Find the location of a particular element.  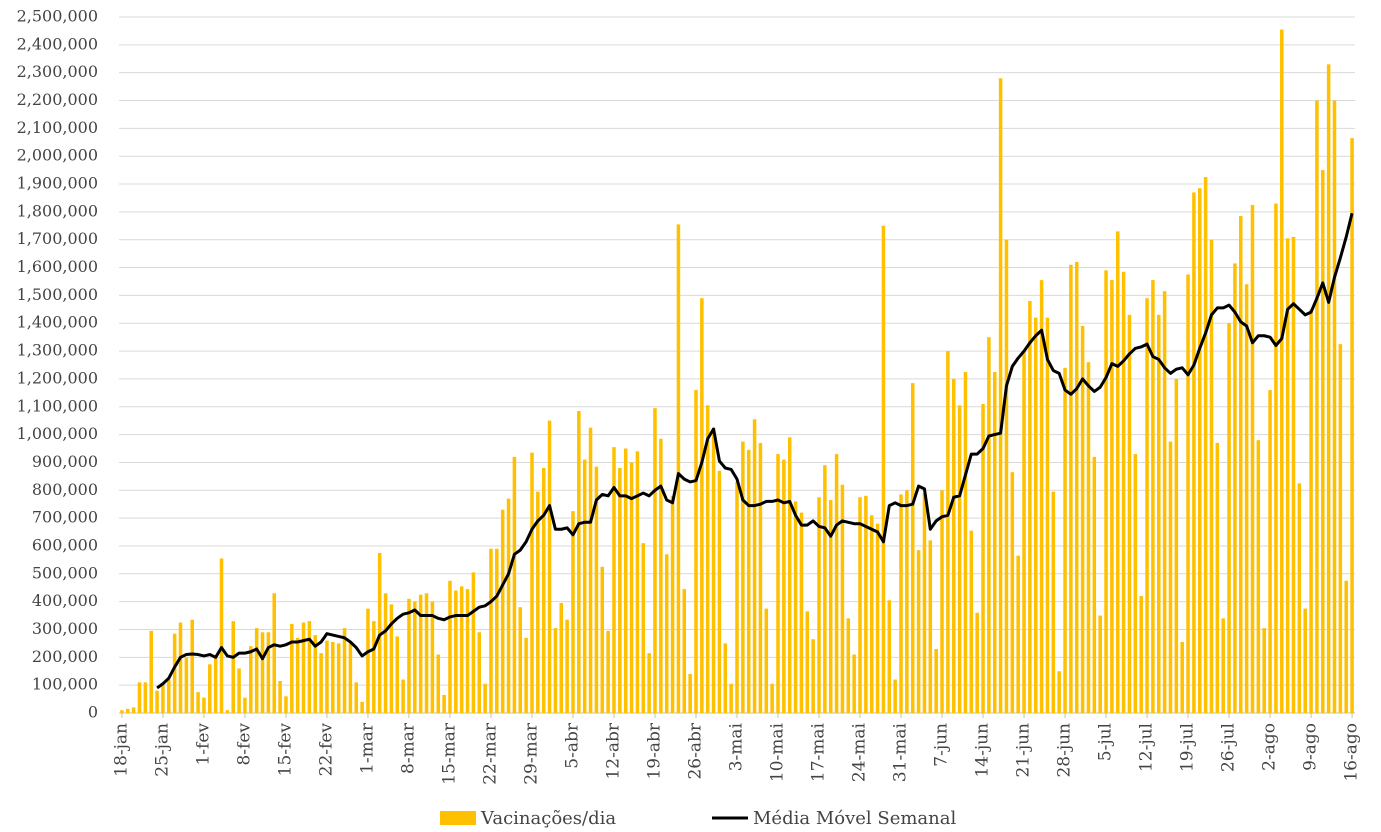

x-tick-label: 9-ago is located at coordinates (1311, 747).